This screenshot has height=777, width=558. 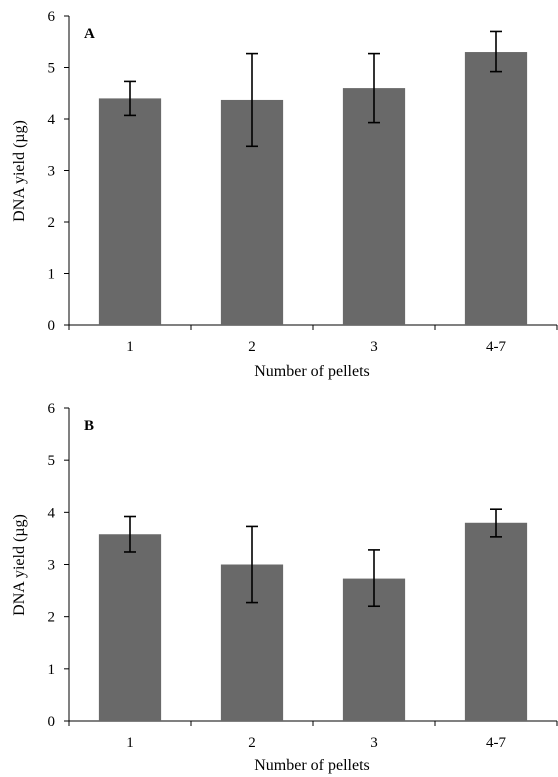 I want to click on panel-b-y-tick-label: 5, so click(x=52, y=461).